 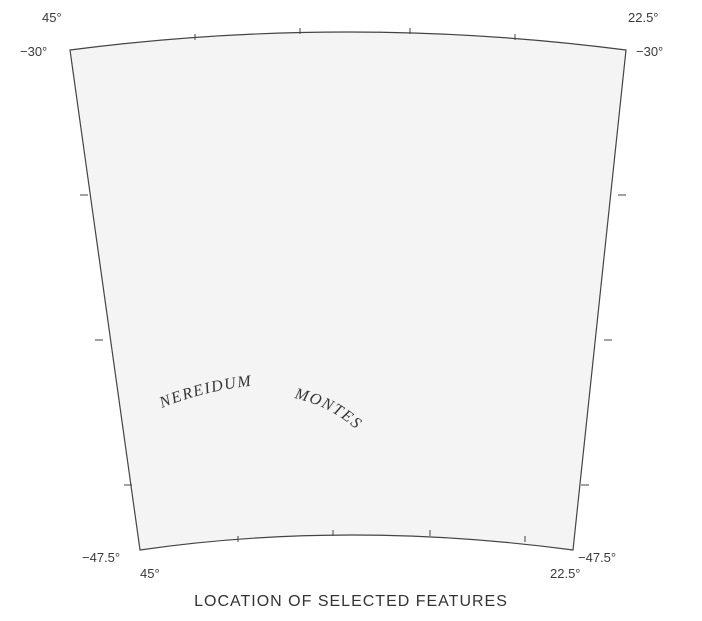 What do you see at coordinates (52, 17) in the screenshot?
I see `top-left-lon-label: 45°` at bounding box center [52, 17].